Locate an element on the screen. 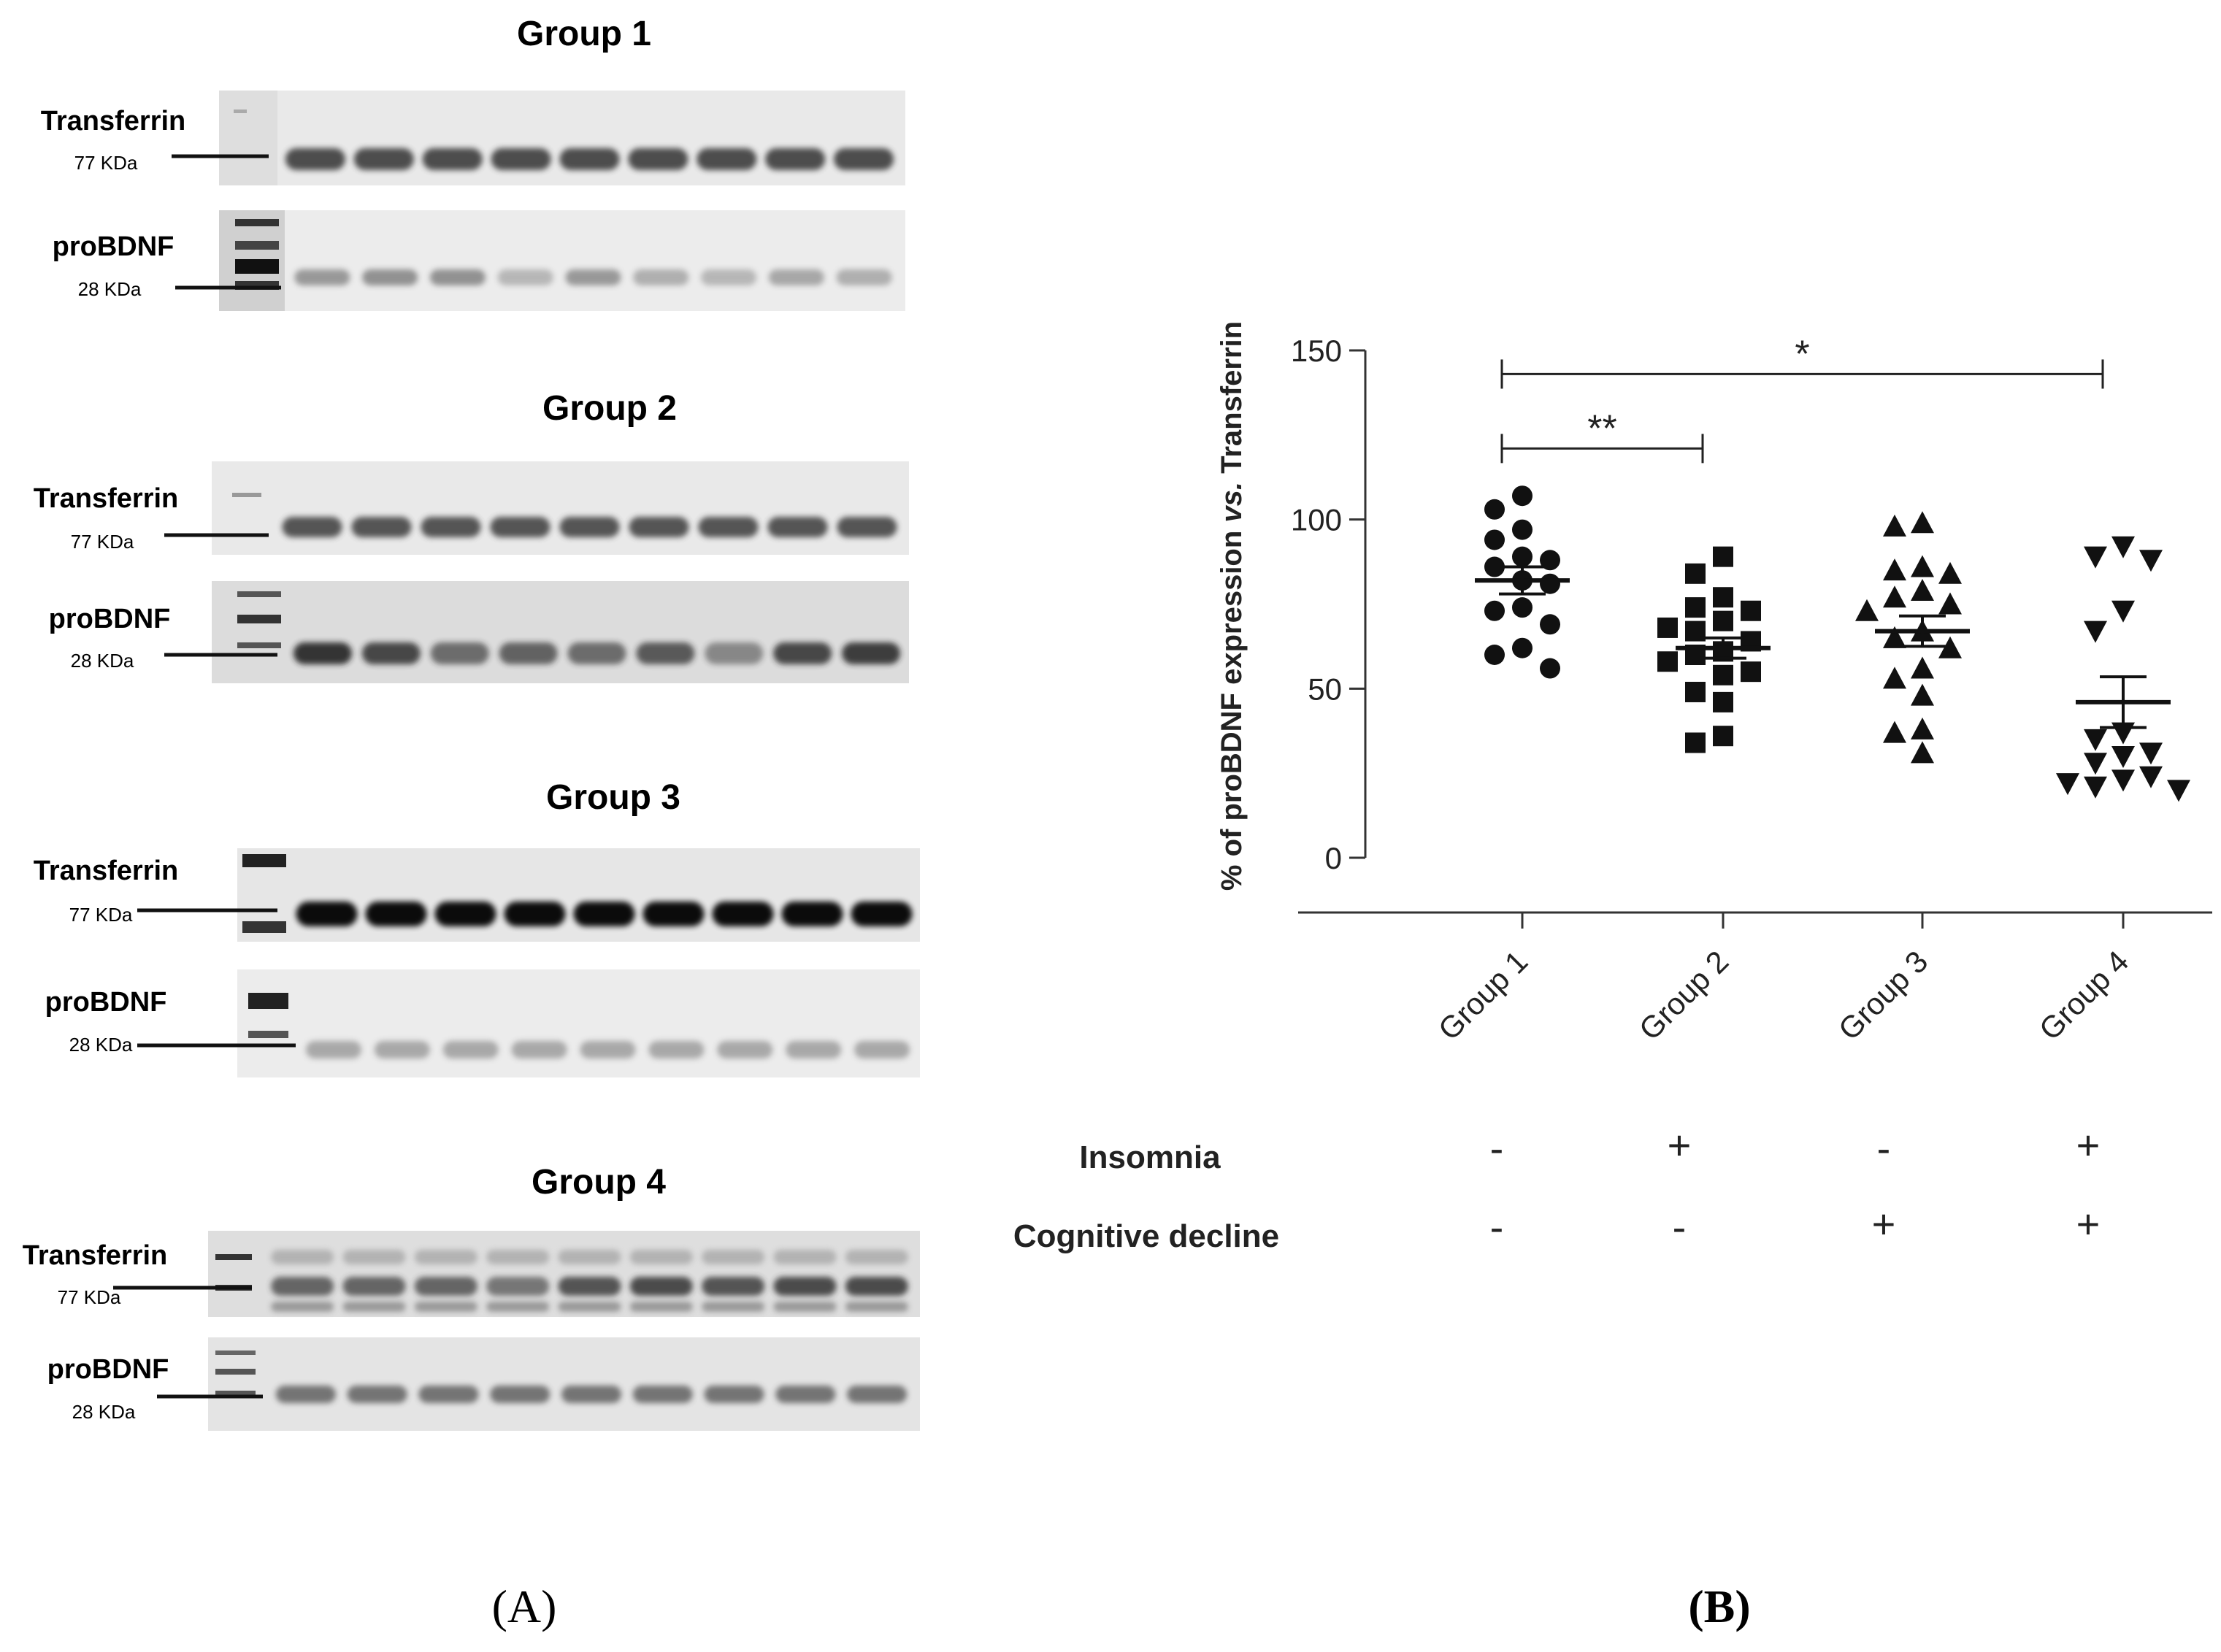 Image resolution: width=2221 pixels, height=1652 pixels. y-axis-label: % of proBDNF expression vs. Transferrin is located at coordinates (1232, 606).